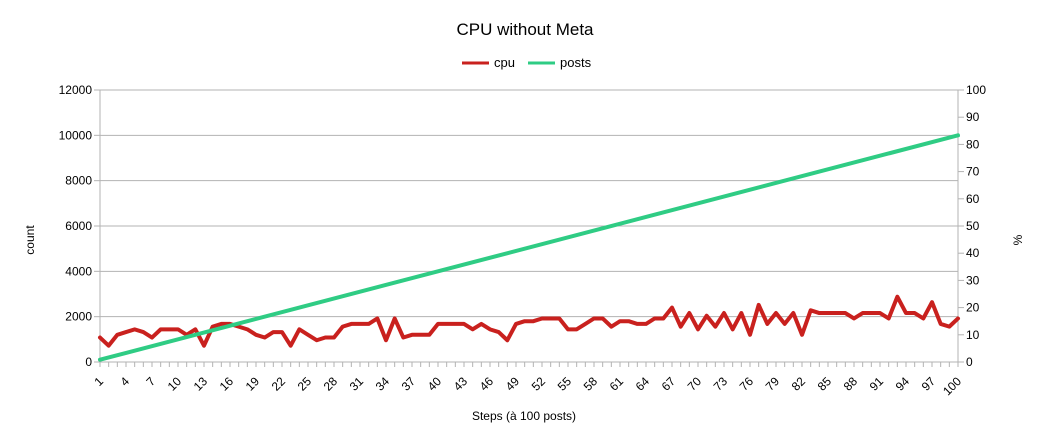 This screenshot has height=444, width=1051. What do you see at coordinates (903, 384) in the screenshot?
I see `xtick-label-94: 94` at bounding box center [903, 384].